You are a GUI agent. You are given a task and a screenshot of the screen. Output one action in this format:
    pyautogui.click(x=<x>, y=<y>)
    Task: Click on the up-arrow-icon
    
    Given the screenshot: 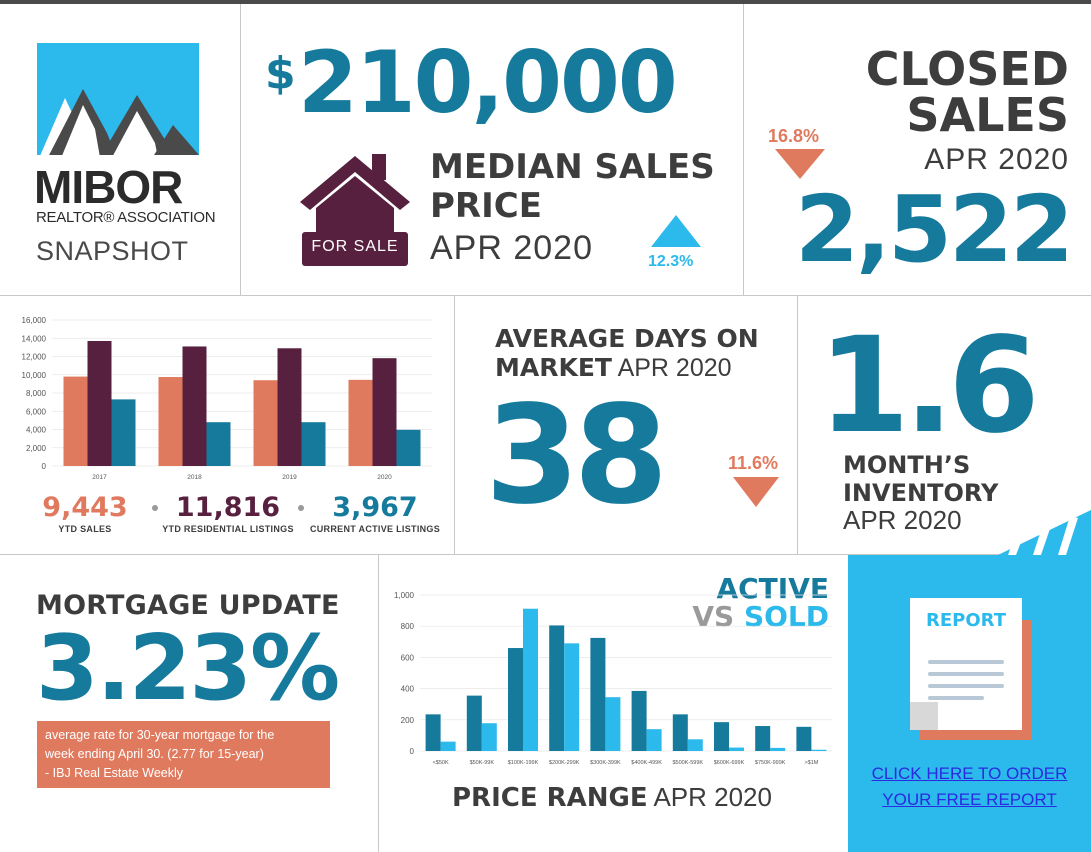 What is the action you would take?
    pyautogui.click(x=676, y=231)
    